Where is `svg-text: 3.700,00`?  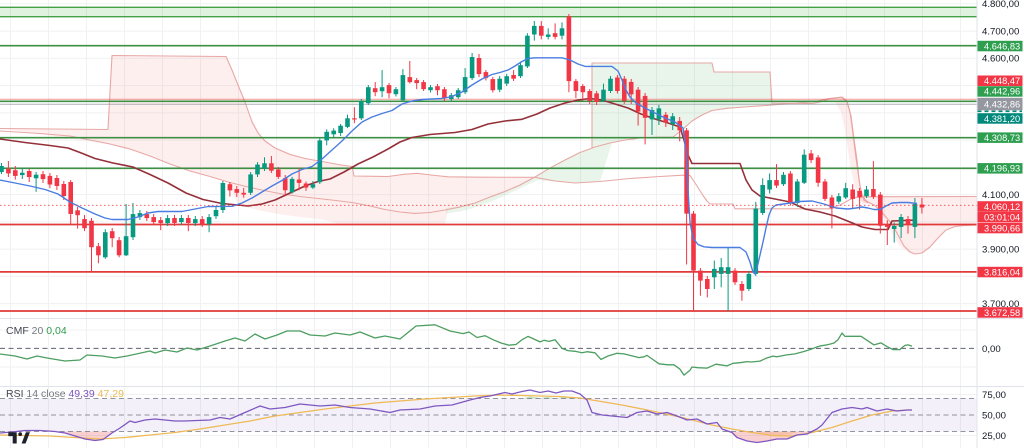
svg-text: 3.700,00 is located at coordinates (1000, 304).